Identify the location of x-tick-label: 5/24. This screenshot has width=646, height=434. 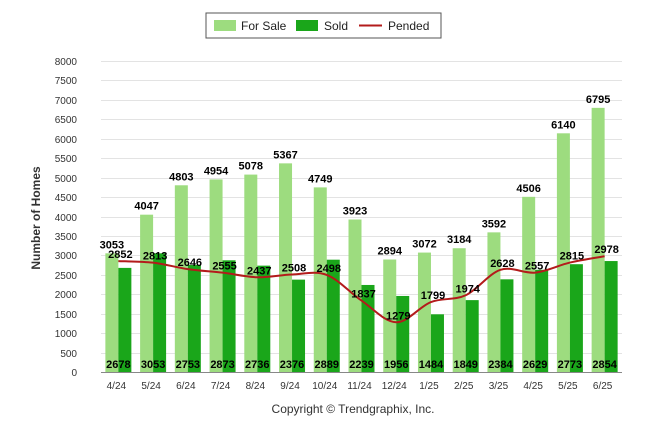
(151, 386).